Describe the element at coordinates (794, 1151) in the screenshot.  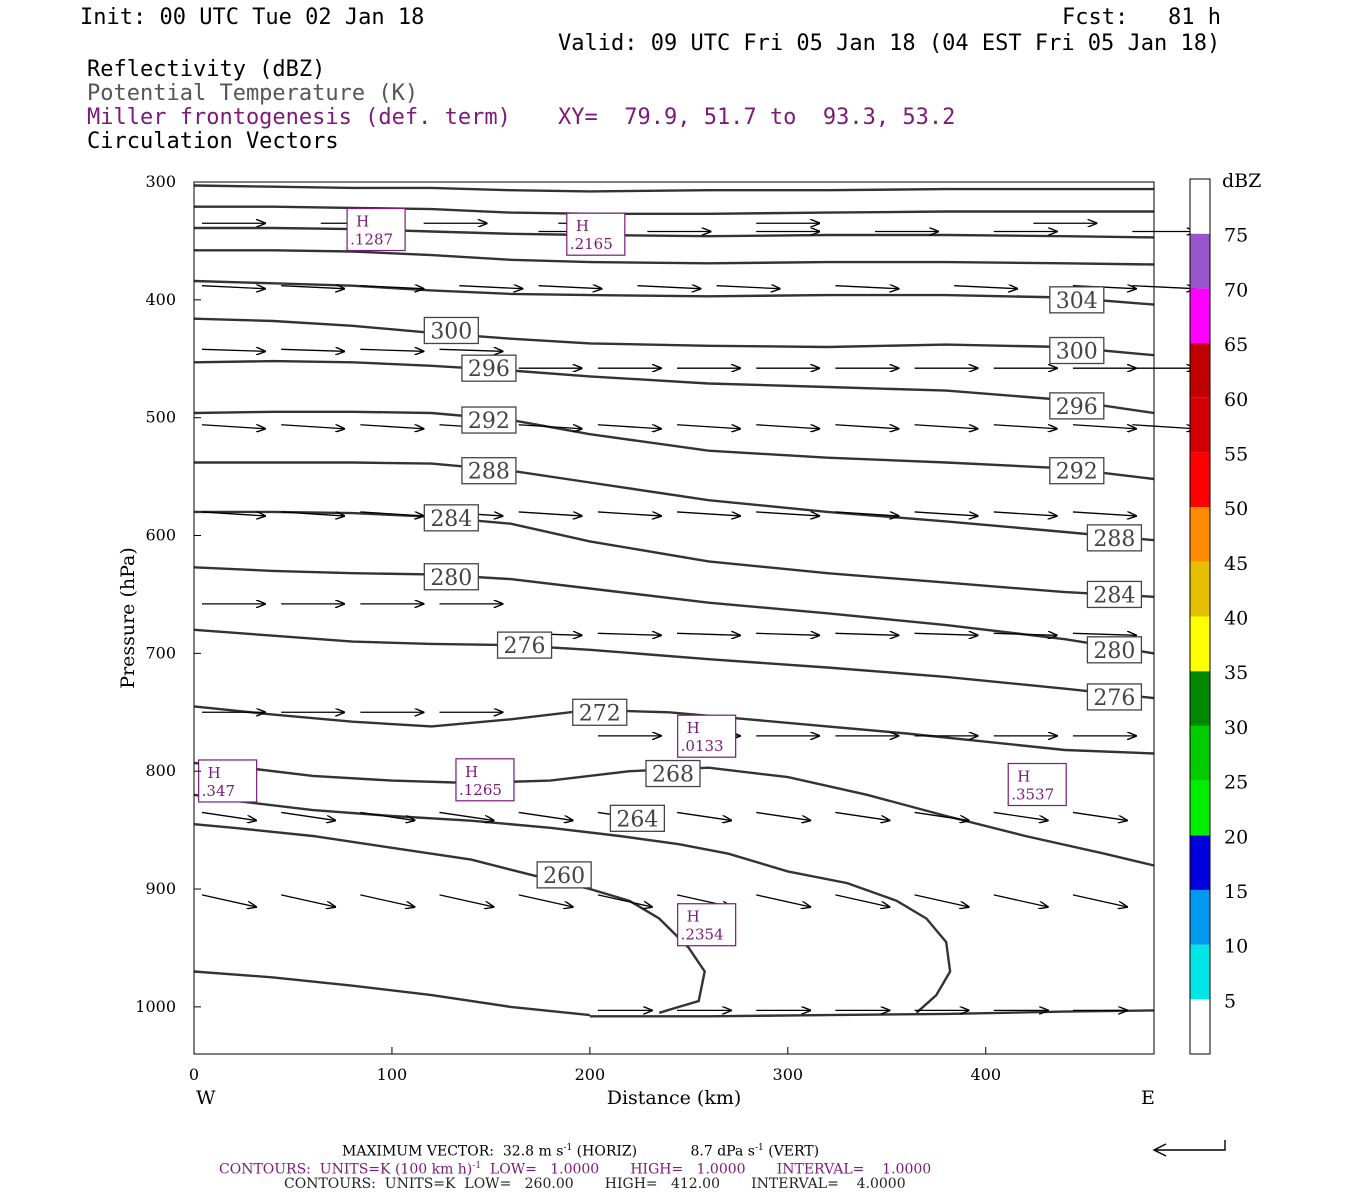
I see `max-vector-vert-unit: (VERT)` at that location.